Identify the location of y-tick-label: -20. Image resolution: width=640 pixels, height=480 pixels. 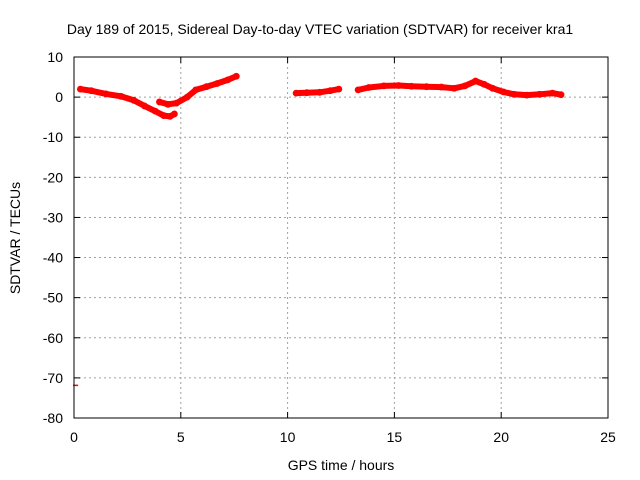
(53, 177).